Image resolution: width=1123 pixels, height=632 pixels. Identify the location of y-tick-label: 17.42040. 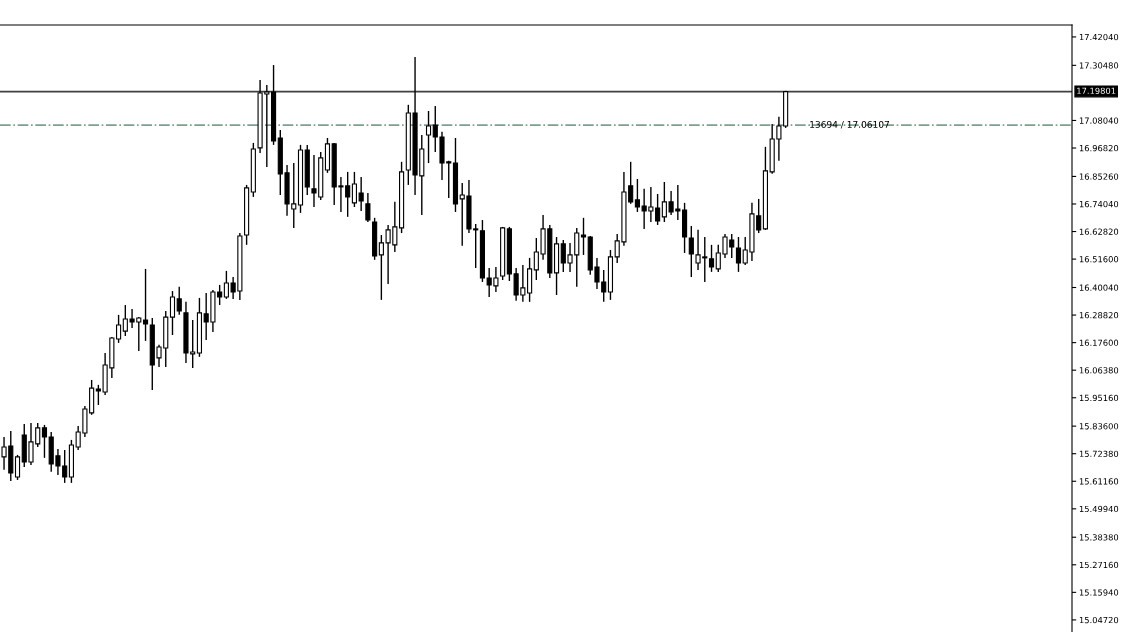
(1099, 37).